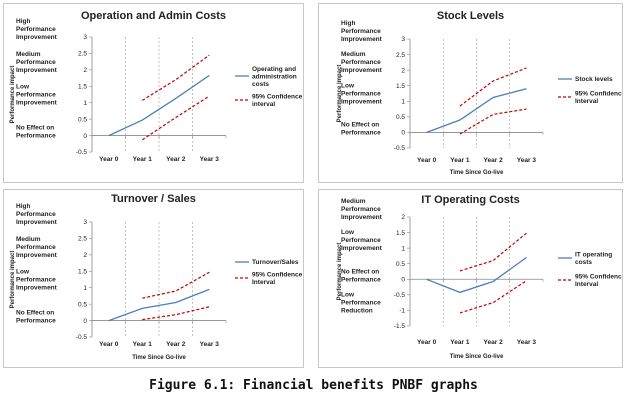 This screenshot has width=627, height=400. What do you see at coordinates (402, 311) in the screenshot?
I see `y-tick-label: -1` at bounding box center [402, 311].